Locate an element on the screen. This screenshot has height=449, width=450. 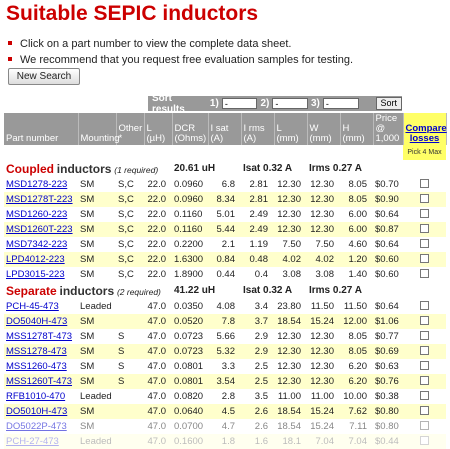
cell: 2.49 is located at coordinates (259, 214).